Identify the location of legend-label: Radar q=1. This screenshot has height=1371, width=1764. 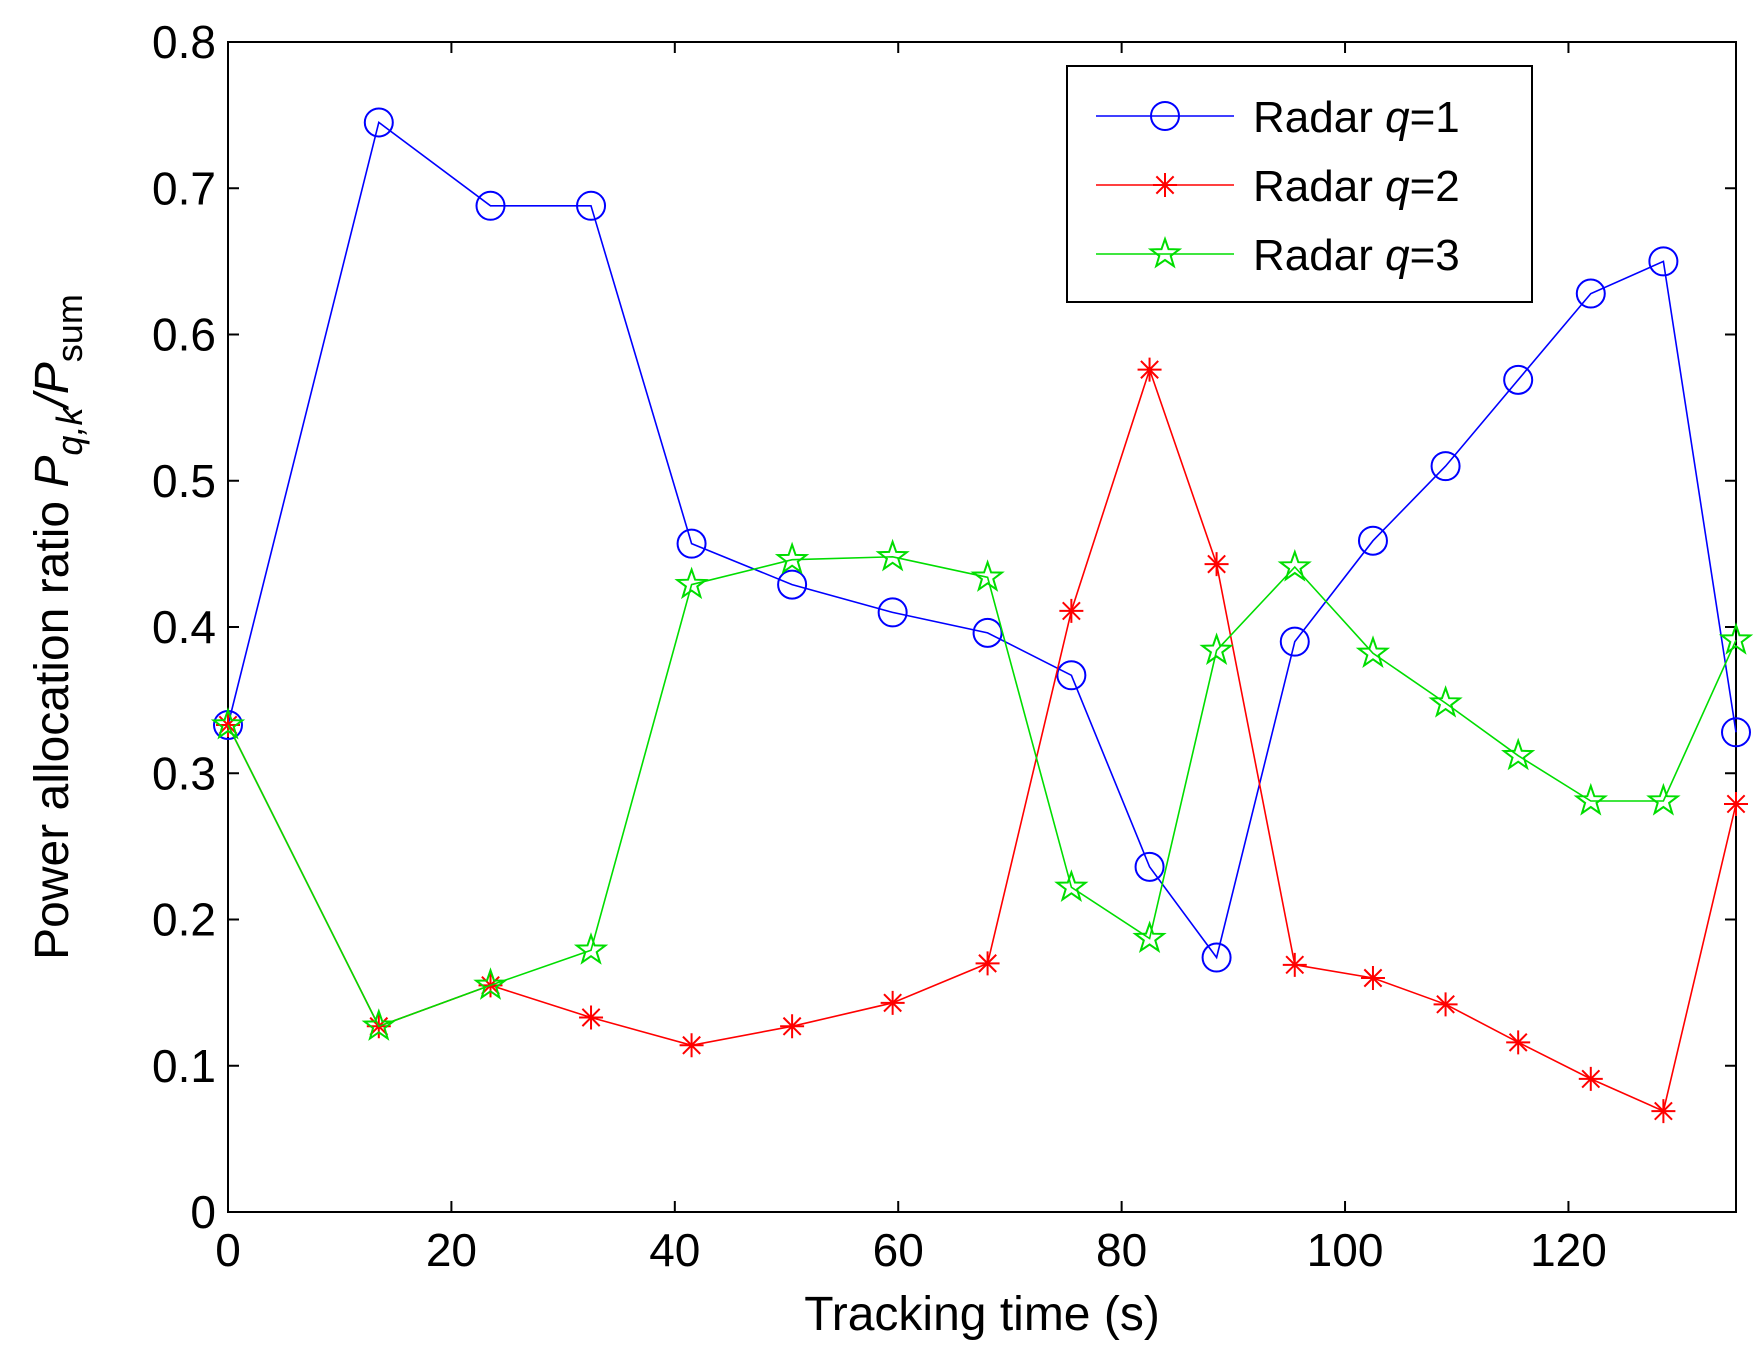
(1356, 117).